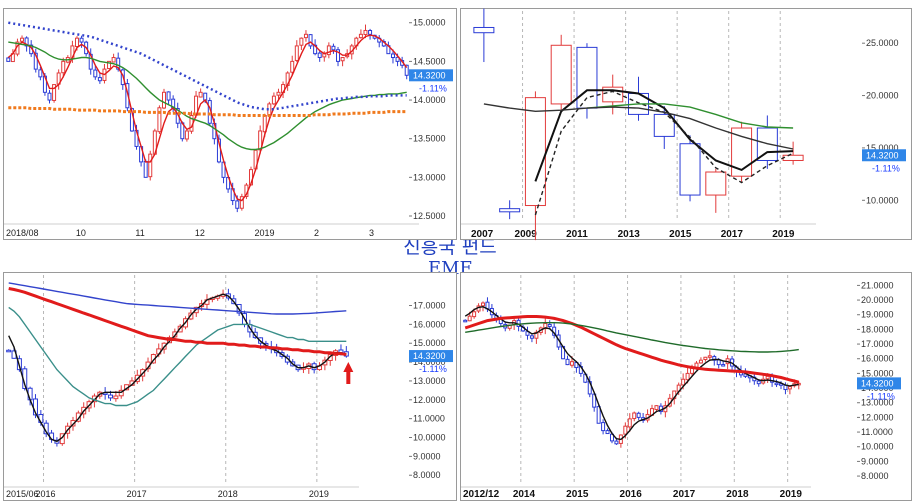  Describe the element at coordinates (629, 234) in the screenshot. I see `x-tick-label: 2013` at that location.